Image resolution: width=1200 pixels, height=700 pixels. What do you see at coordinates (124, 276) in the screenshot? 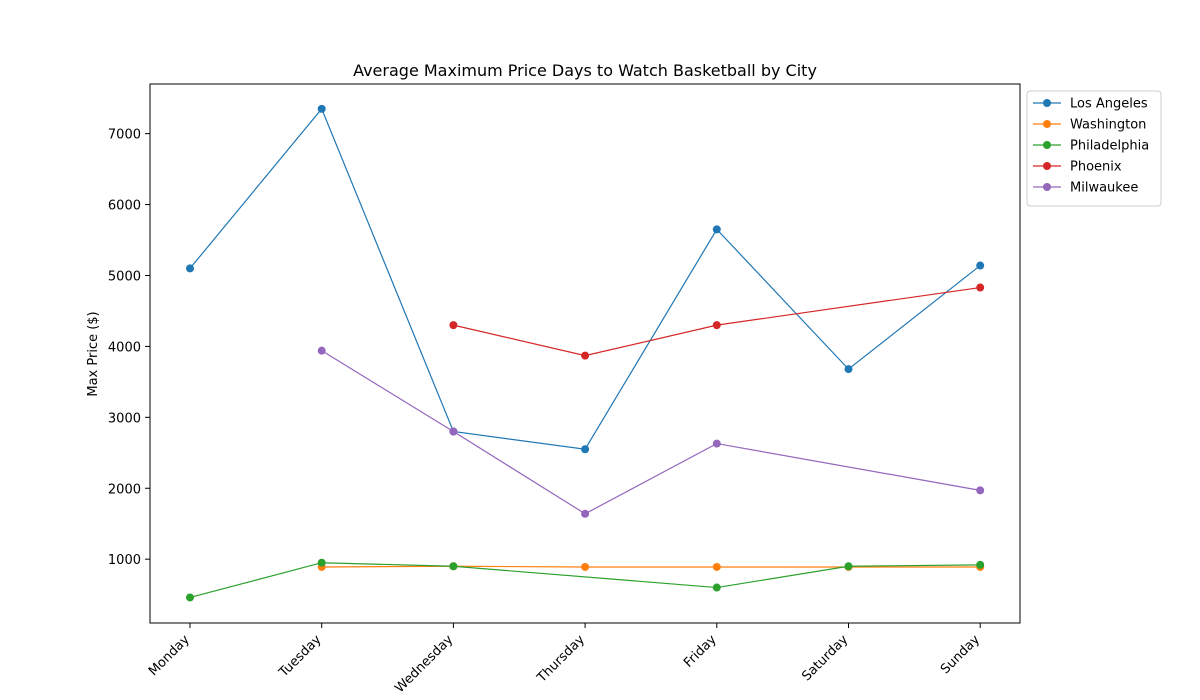
I see `y-tick-label: 5000` at bounding box center [124, 276].